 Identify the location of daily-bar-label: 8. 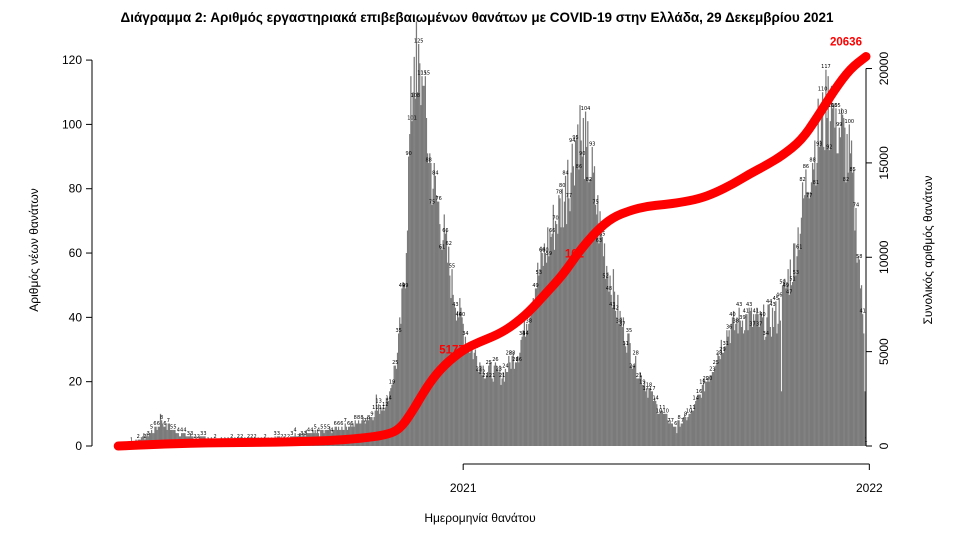
(161, 418).